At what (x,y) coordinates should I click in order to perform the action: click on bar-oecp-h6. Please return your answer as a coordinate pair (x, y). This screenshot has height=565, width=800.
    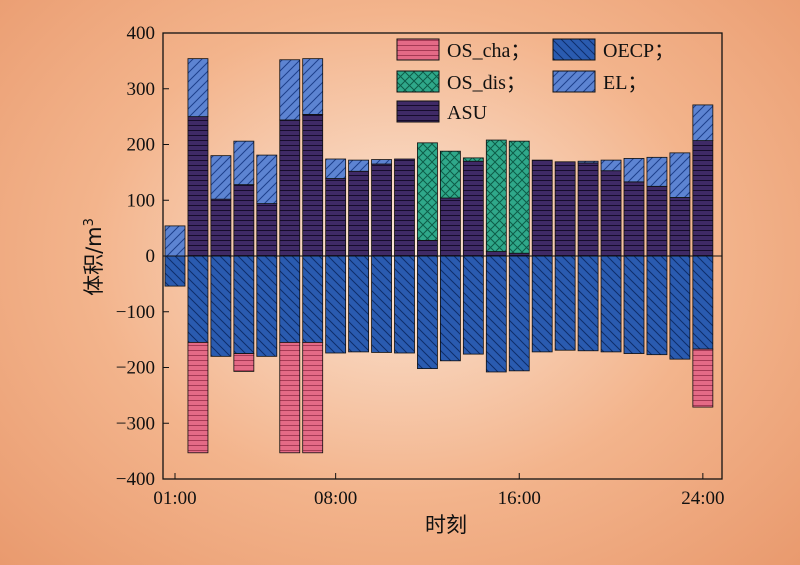
    Looking at the image, I should click on (290, 299).